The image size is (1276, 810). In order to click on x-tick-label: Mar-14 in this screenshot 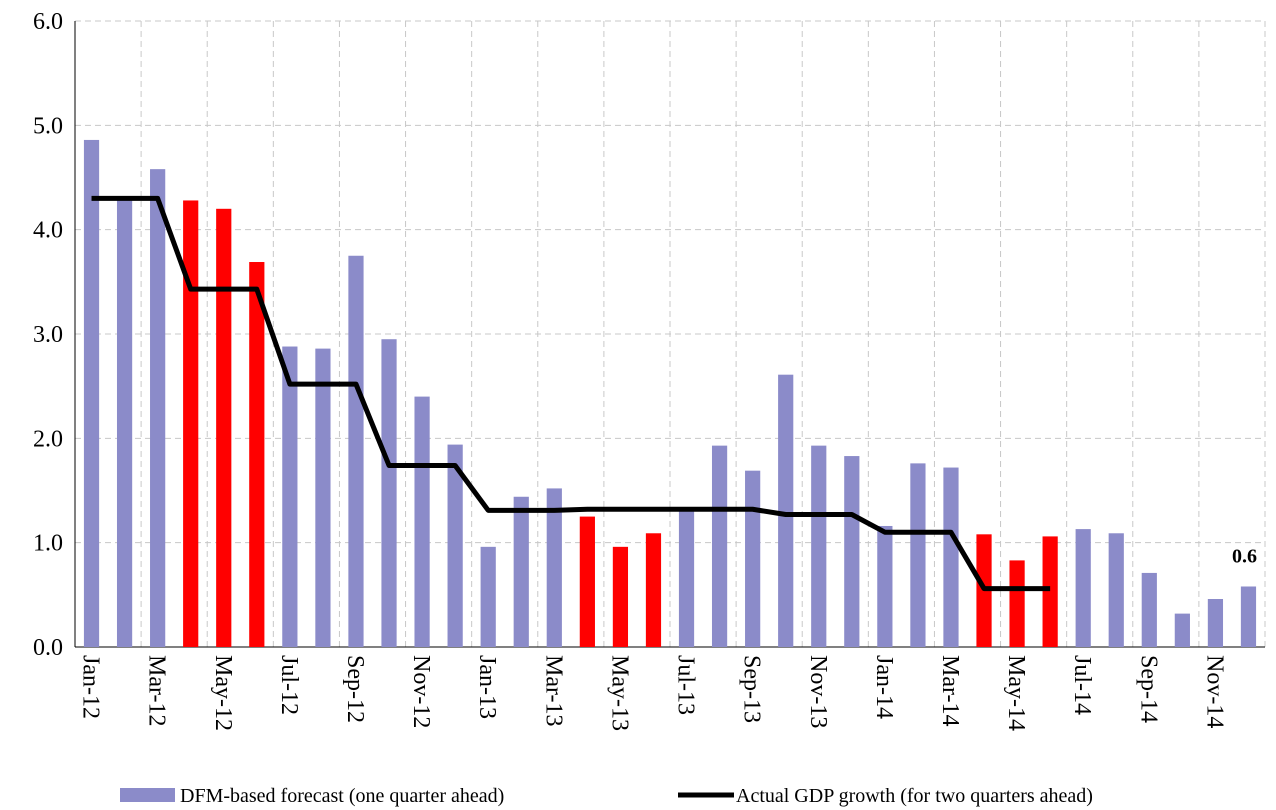, I will do `click(950, 691)`.